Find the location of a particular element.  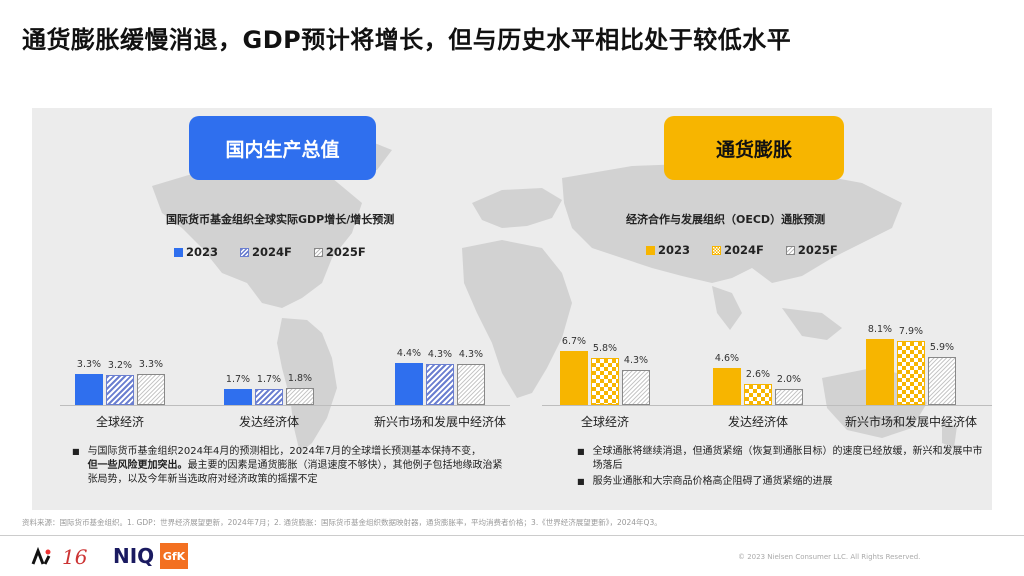

gdp-legend-2024f: 2024F is located at coordinates (266, 252).